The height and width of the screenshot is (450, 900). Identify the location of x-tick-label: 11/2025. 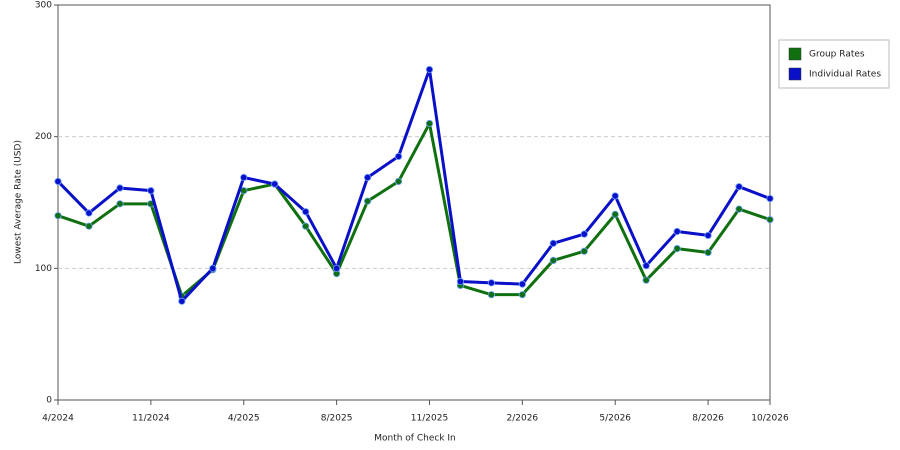
(429, 419).